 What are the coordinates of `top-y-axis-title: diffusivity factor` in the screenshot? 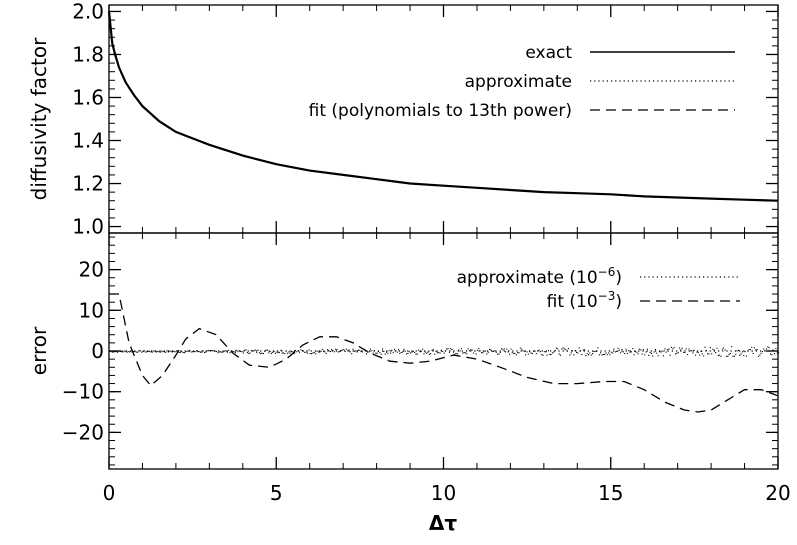 It's located at (39, 118).